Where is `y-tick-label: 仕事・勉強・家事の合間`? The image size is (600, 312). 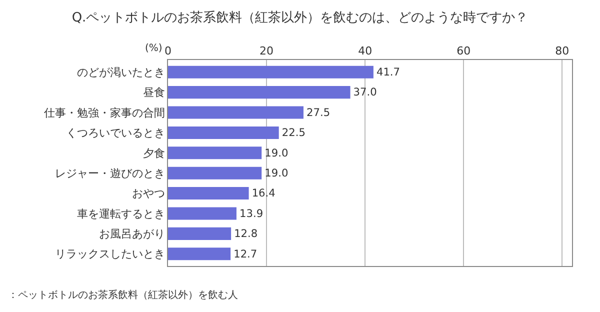
y-tick-label: 仕事・勉強・家事の合間 is located at coordinates (104, 113).